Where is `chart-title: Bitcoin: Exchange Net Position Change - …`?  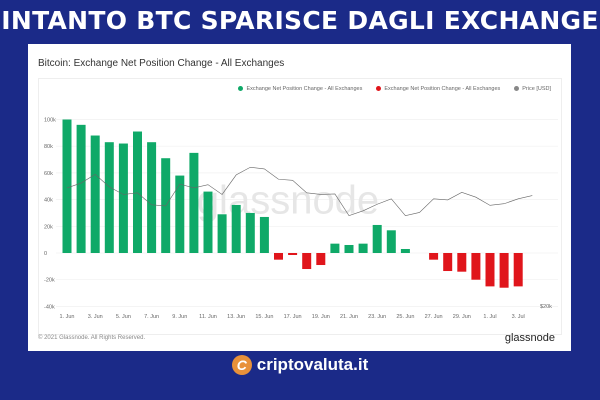 chart-title: Bitcoin: Exchange Net Position Change - … is located at coordinates (161, 63).